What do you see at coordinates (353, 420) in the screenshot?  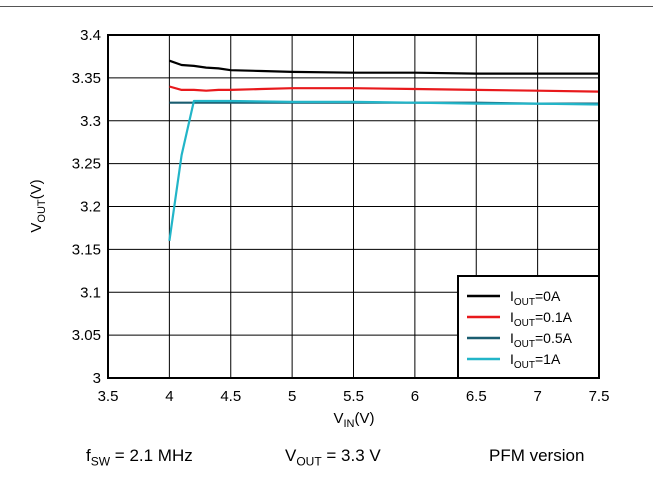 I see `x-axis-label: VIN(V)` at bounding box center [353, 420].